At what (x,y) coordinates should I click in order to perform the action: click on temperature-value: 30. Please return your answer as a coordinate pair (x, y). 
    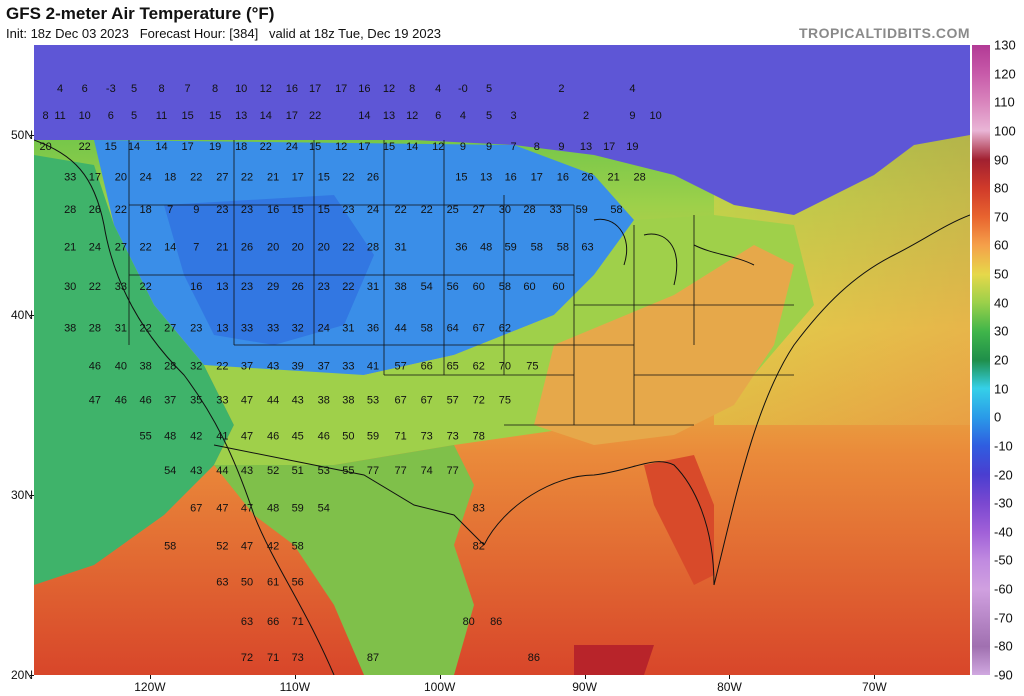
    Looking at the image, I should click on (70, 287).